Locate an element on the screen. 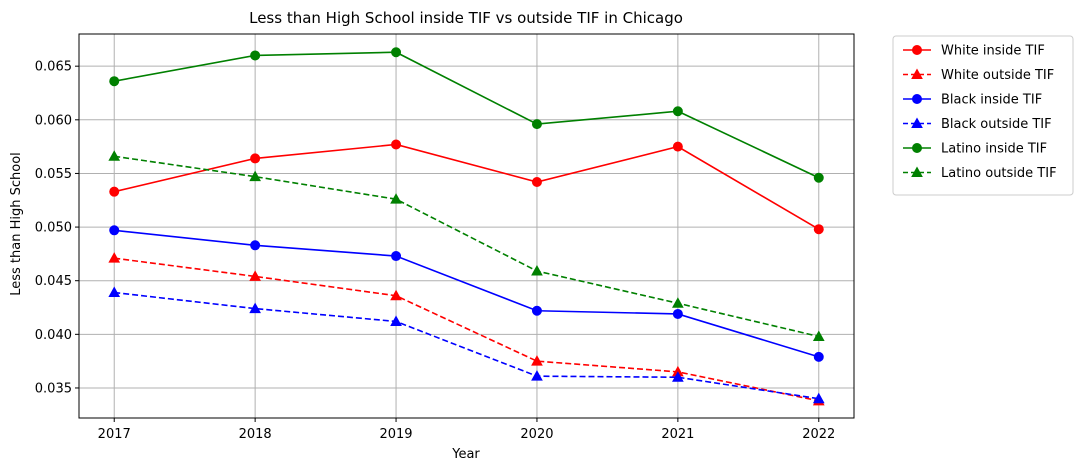 The image size is (1082, 470). legend-label: Latino inside TIF is located at coordinates (994, 149).